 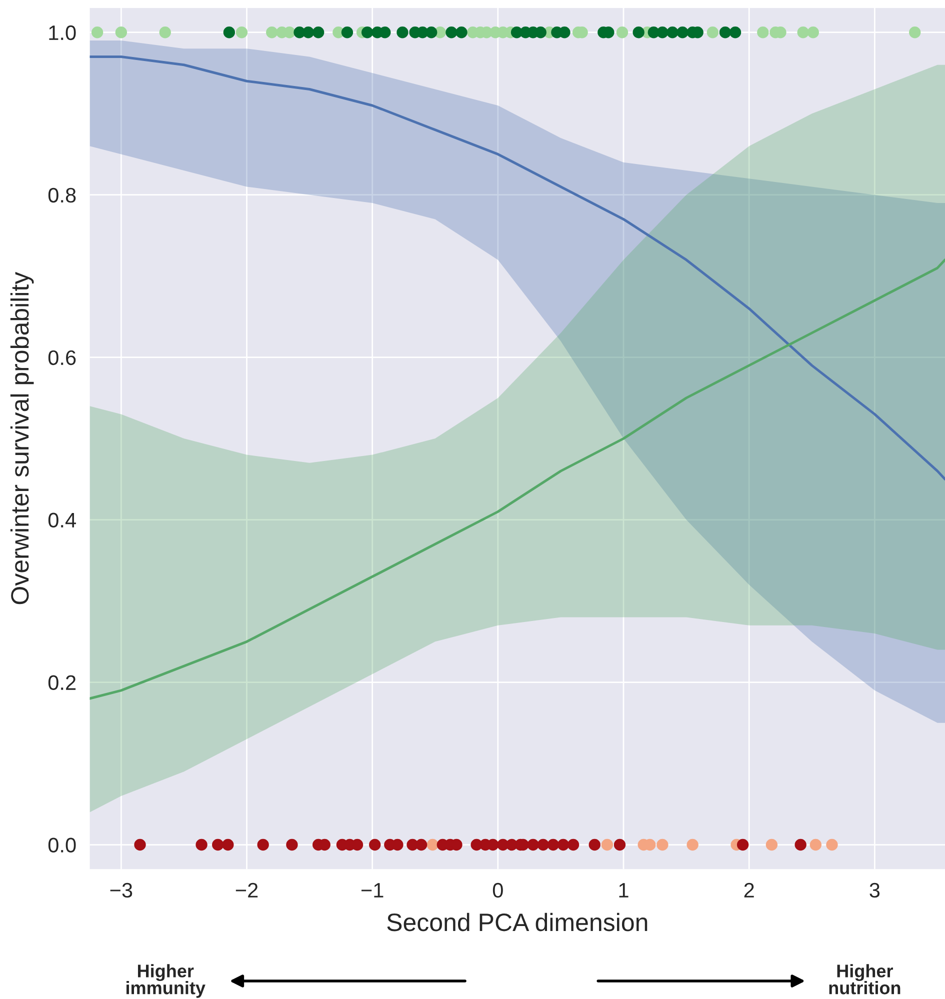 What do you see at coordinates (166, 981) in the screenshot?
I see `text: Higher immunity` at bounding box center [166, 981].